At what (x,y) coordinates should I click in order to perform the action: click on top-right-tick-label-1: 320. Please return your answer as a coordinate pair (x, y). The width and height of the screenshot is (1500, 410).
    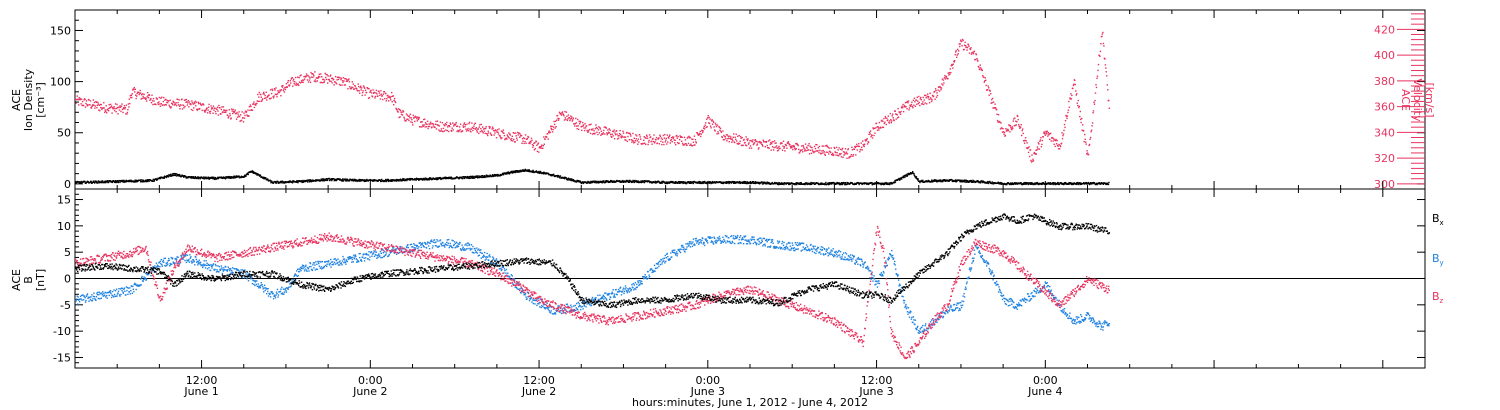
    Looking at the image, I should click on (1384, 158).